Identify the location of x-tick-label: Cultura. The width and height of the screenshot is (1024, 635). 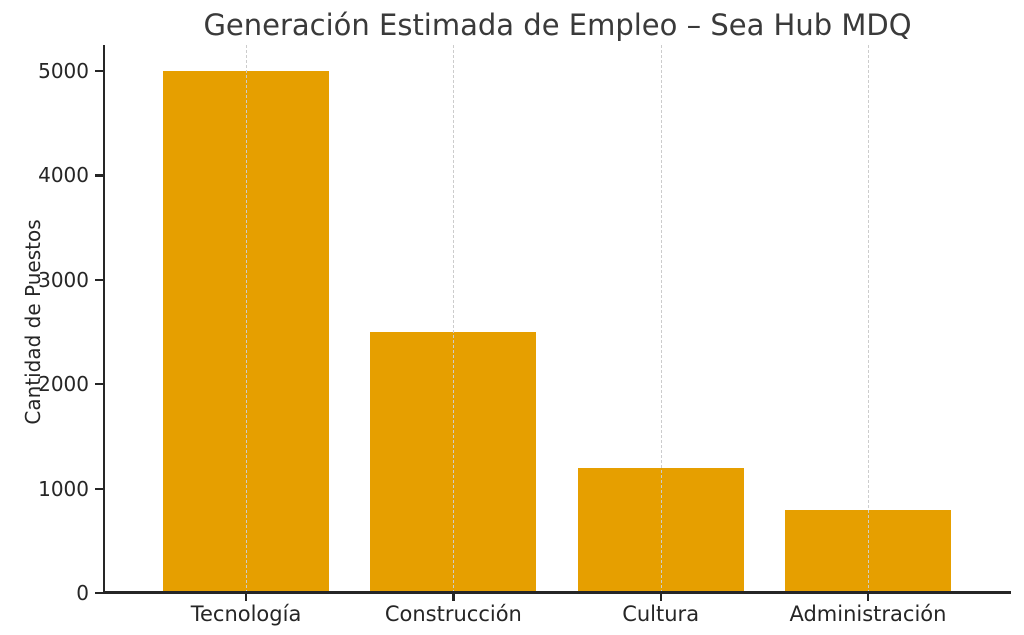
(661, 614).